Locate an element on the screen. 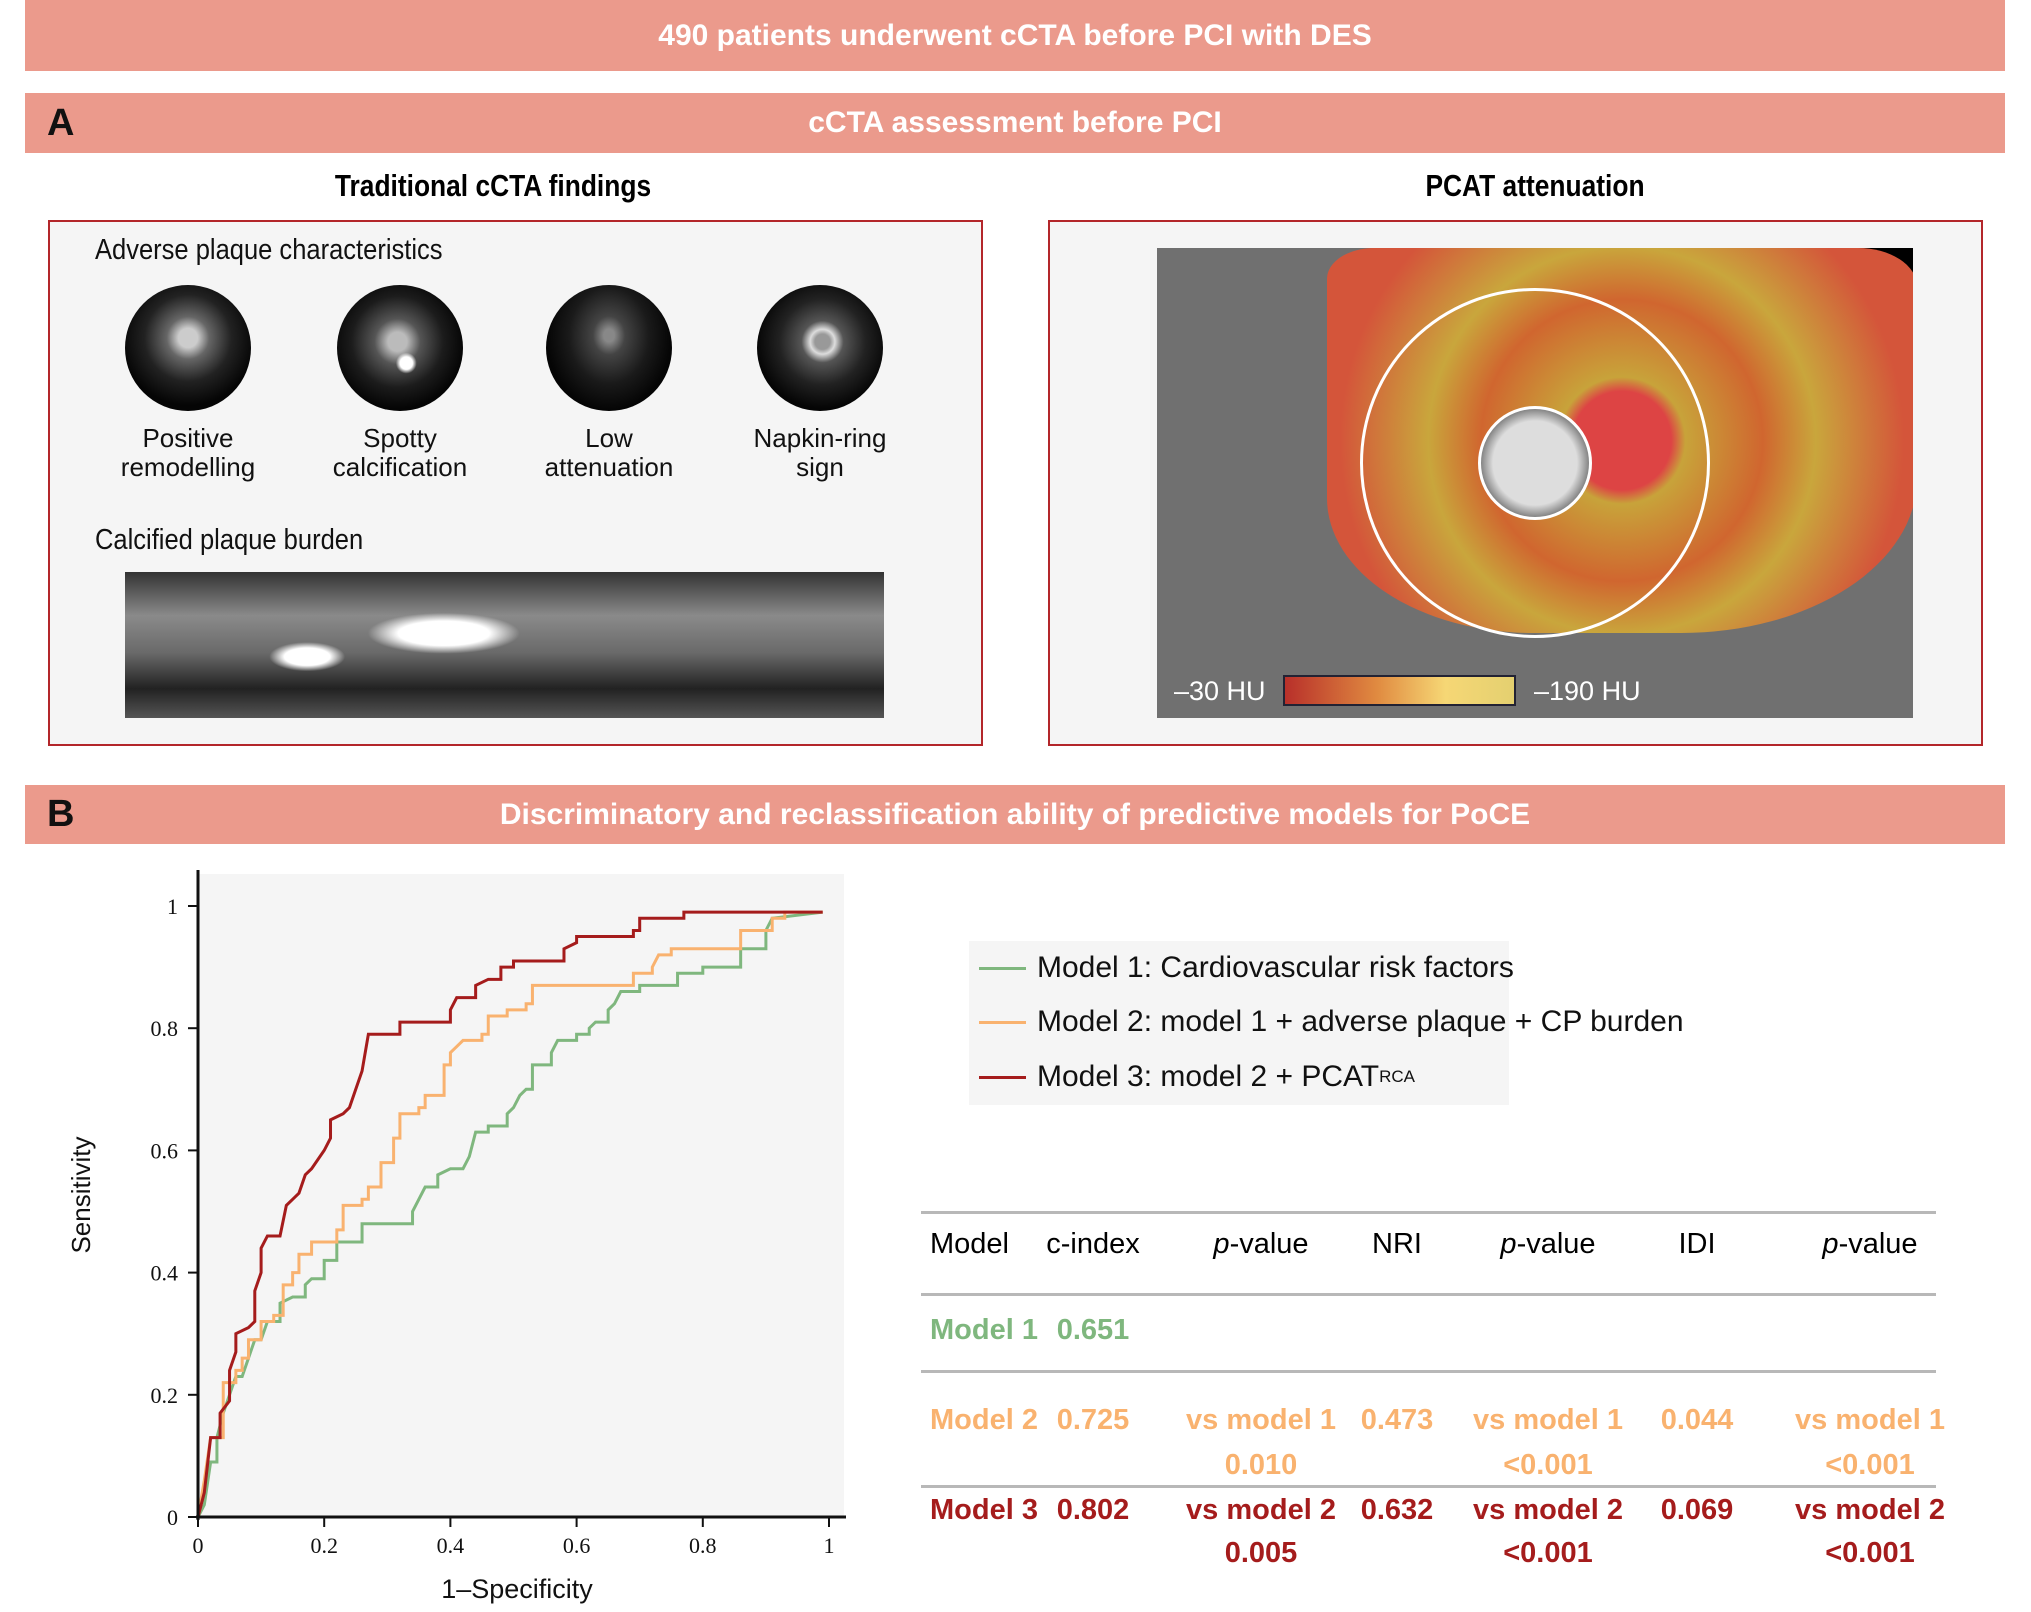 The image size is (2031, 1612). header-pvalue-3: p-value is located at coordinates (1870, 1244).